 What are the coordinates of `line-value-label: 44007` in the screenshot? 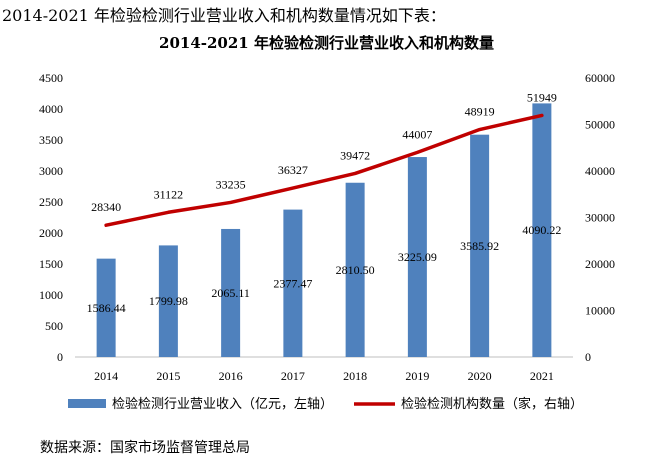 It's located at (417, 134).